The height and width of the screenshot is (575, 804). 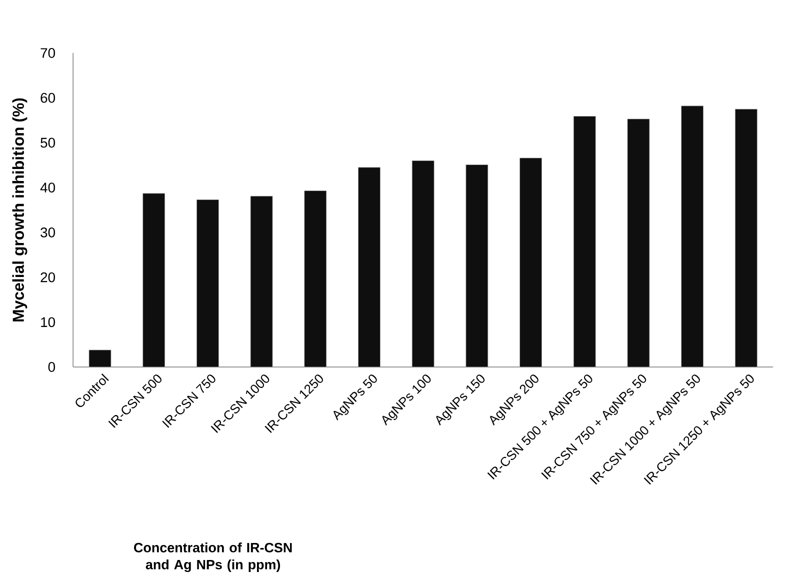 I want to click on y-tick-label: 50, so click(x=48, y=143).